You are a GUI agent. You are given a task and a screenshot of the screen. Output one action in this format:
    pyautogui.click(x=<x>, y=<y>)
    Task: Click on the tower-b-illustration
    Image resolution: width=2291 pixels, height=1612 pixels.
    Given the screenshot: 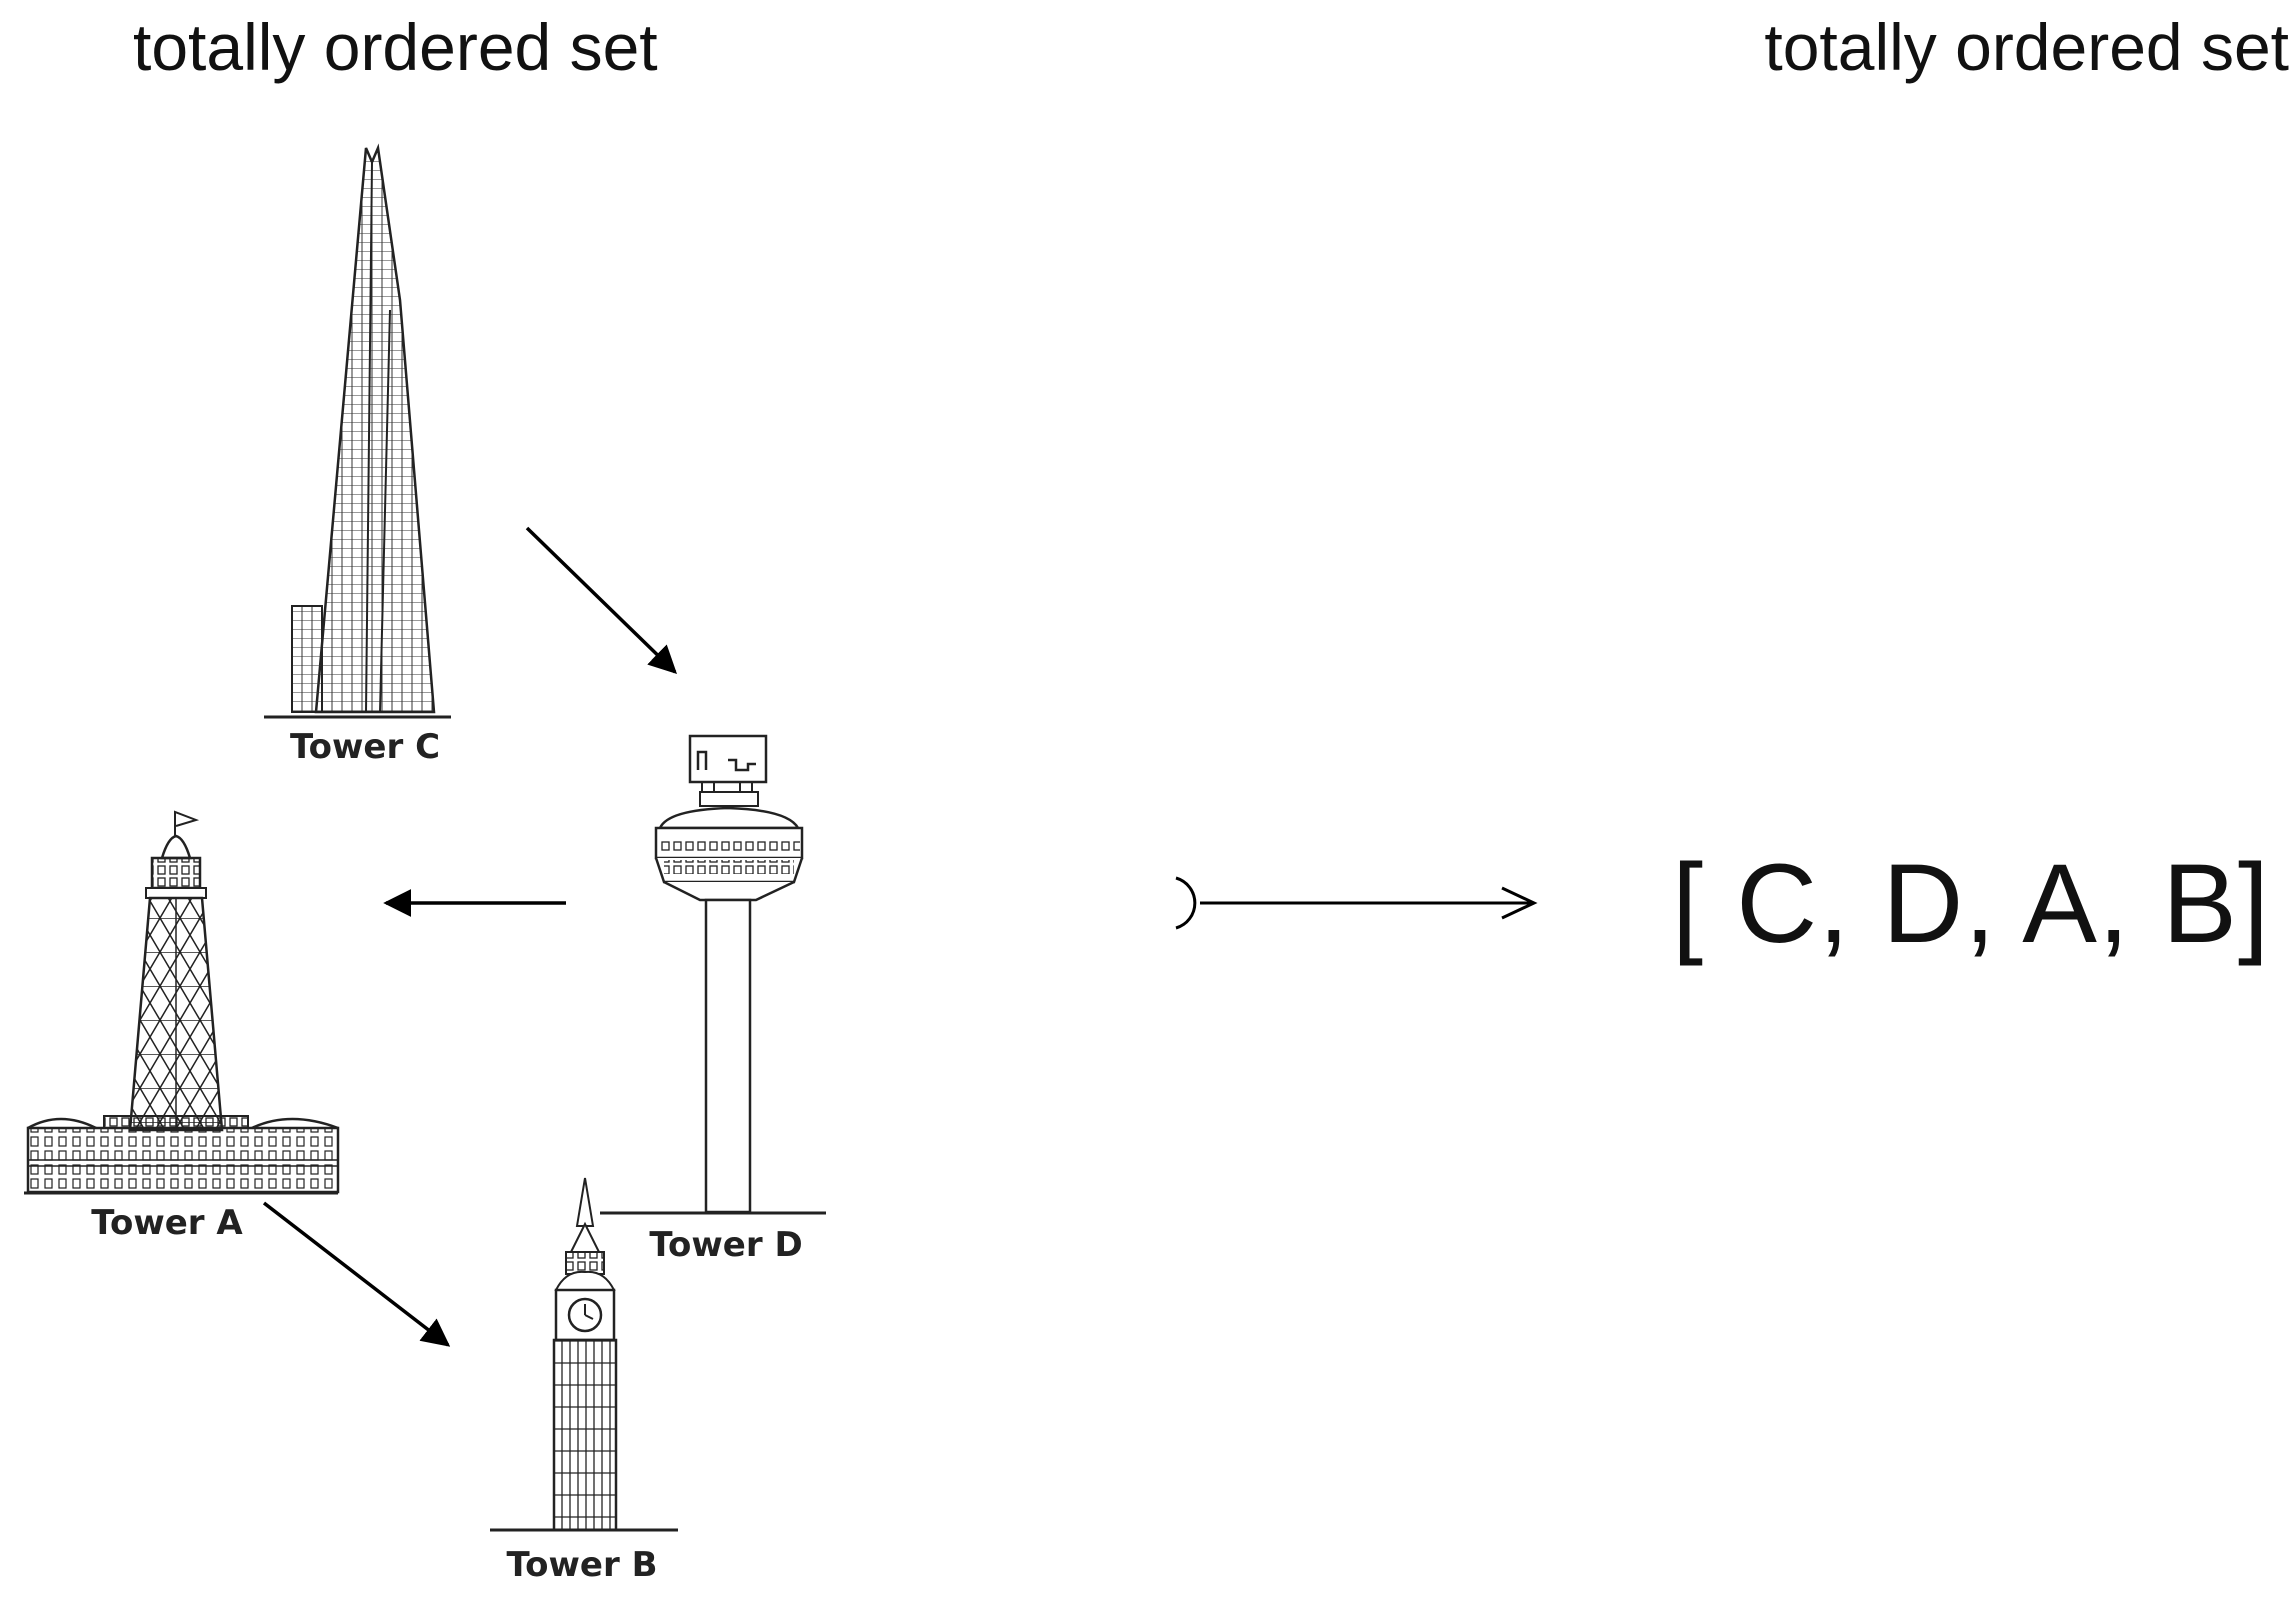 What is the action you would take?
    pyautogui.click(x=584, y=1354)
    